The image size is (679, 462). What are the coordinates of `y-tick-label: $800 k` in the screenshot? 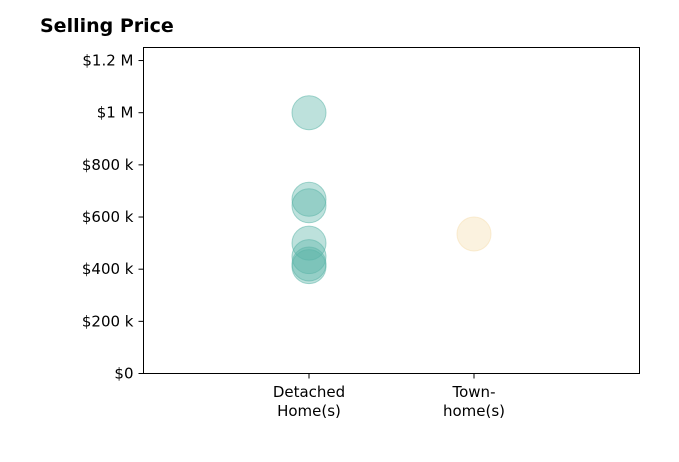 It's located at (108, 165).